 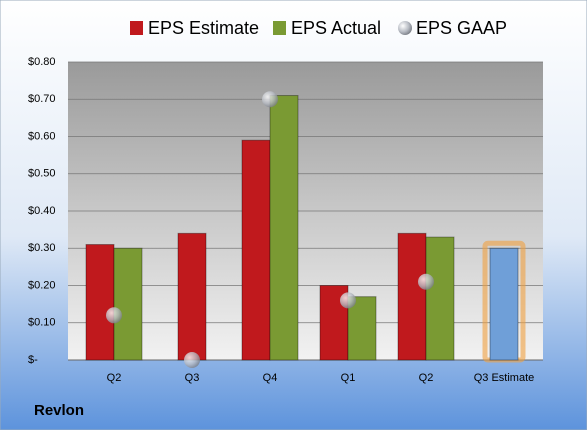 I want to click on y-tick-label: $0.60, so click(x=42, y=136).